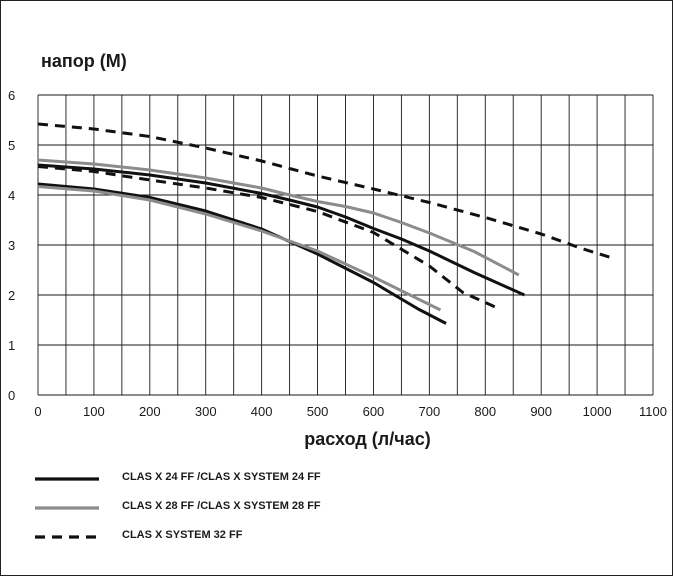 Image resolution: width=673 pixels, height=576 pixels. Describe the element at coordinates (221, 506) in the screenshot. I see `legend-label-series-2: CLAS X 28 FF /CLAS X SYSTEM 28 FF` at that location.